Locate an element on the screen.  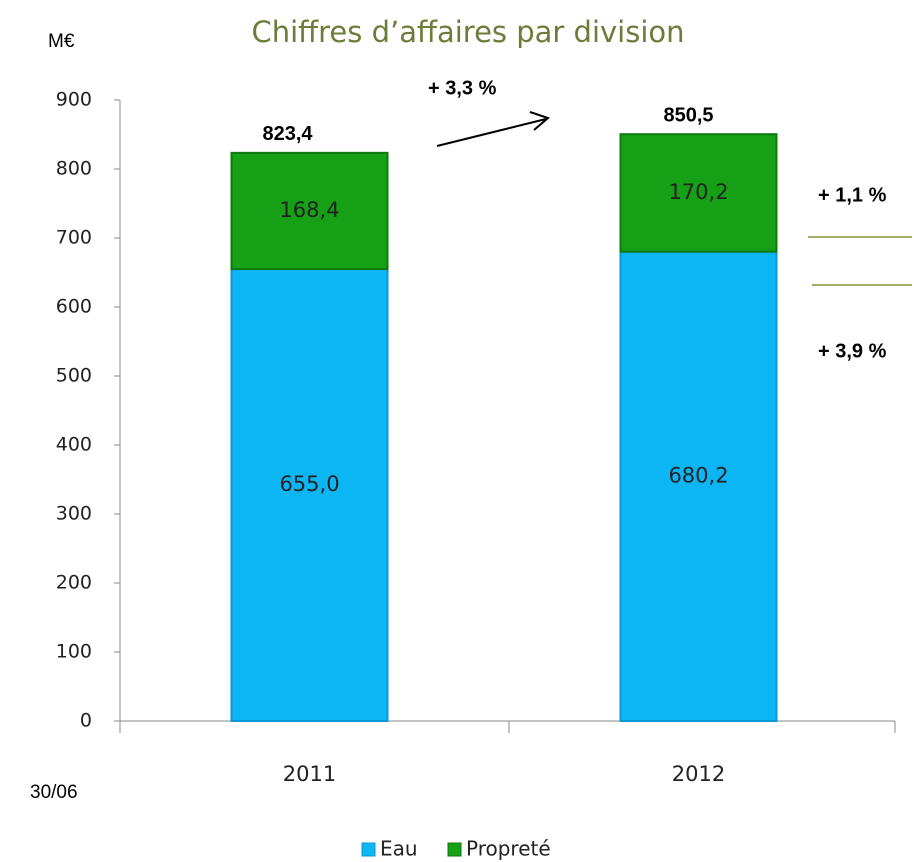
y-tick-label: 300 is located at coordinates (74, 514).